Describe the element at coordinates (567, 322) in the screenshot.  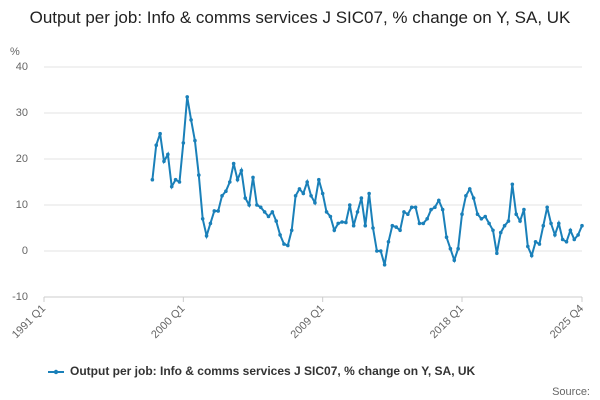
I see `x-tick-label: 2025 Q4` at that location.